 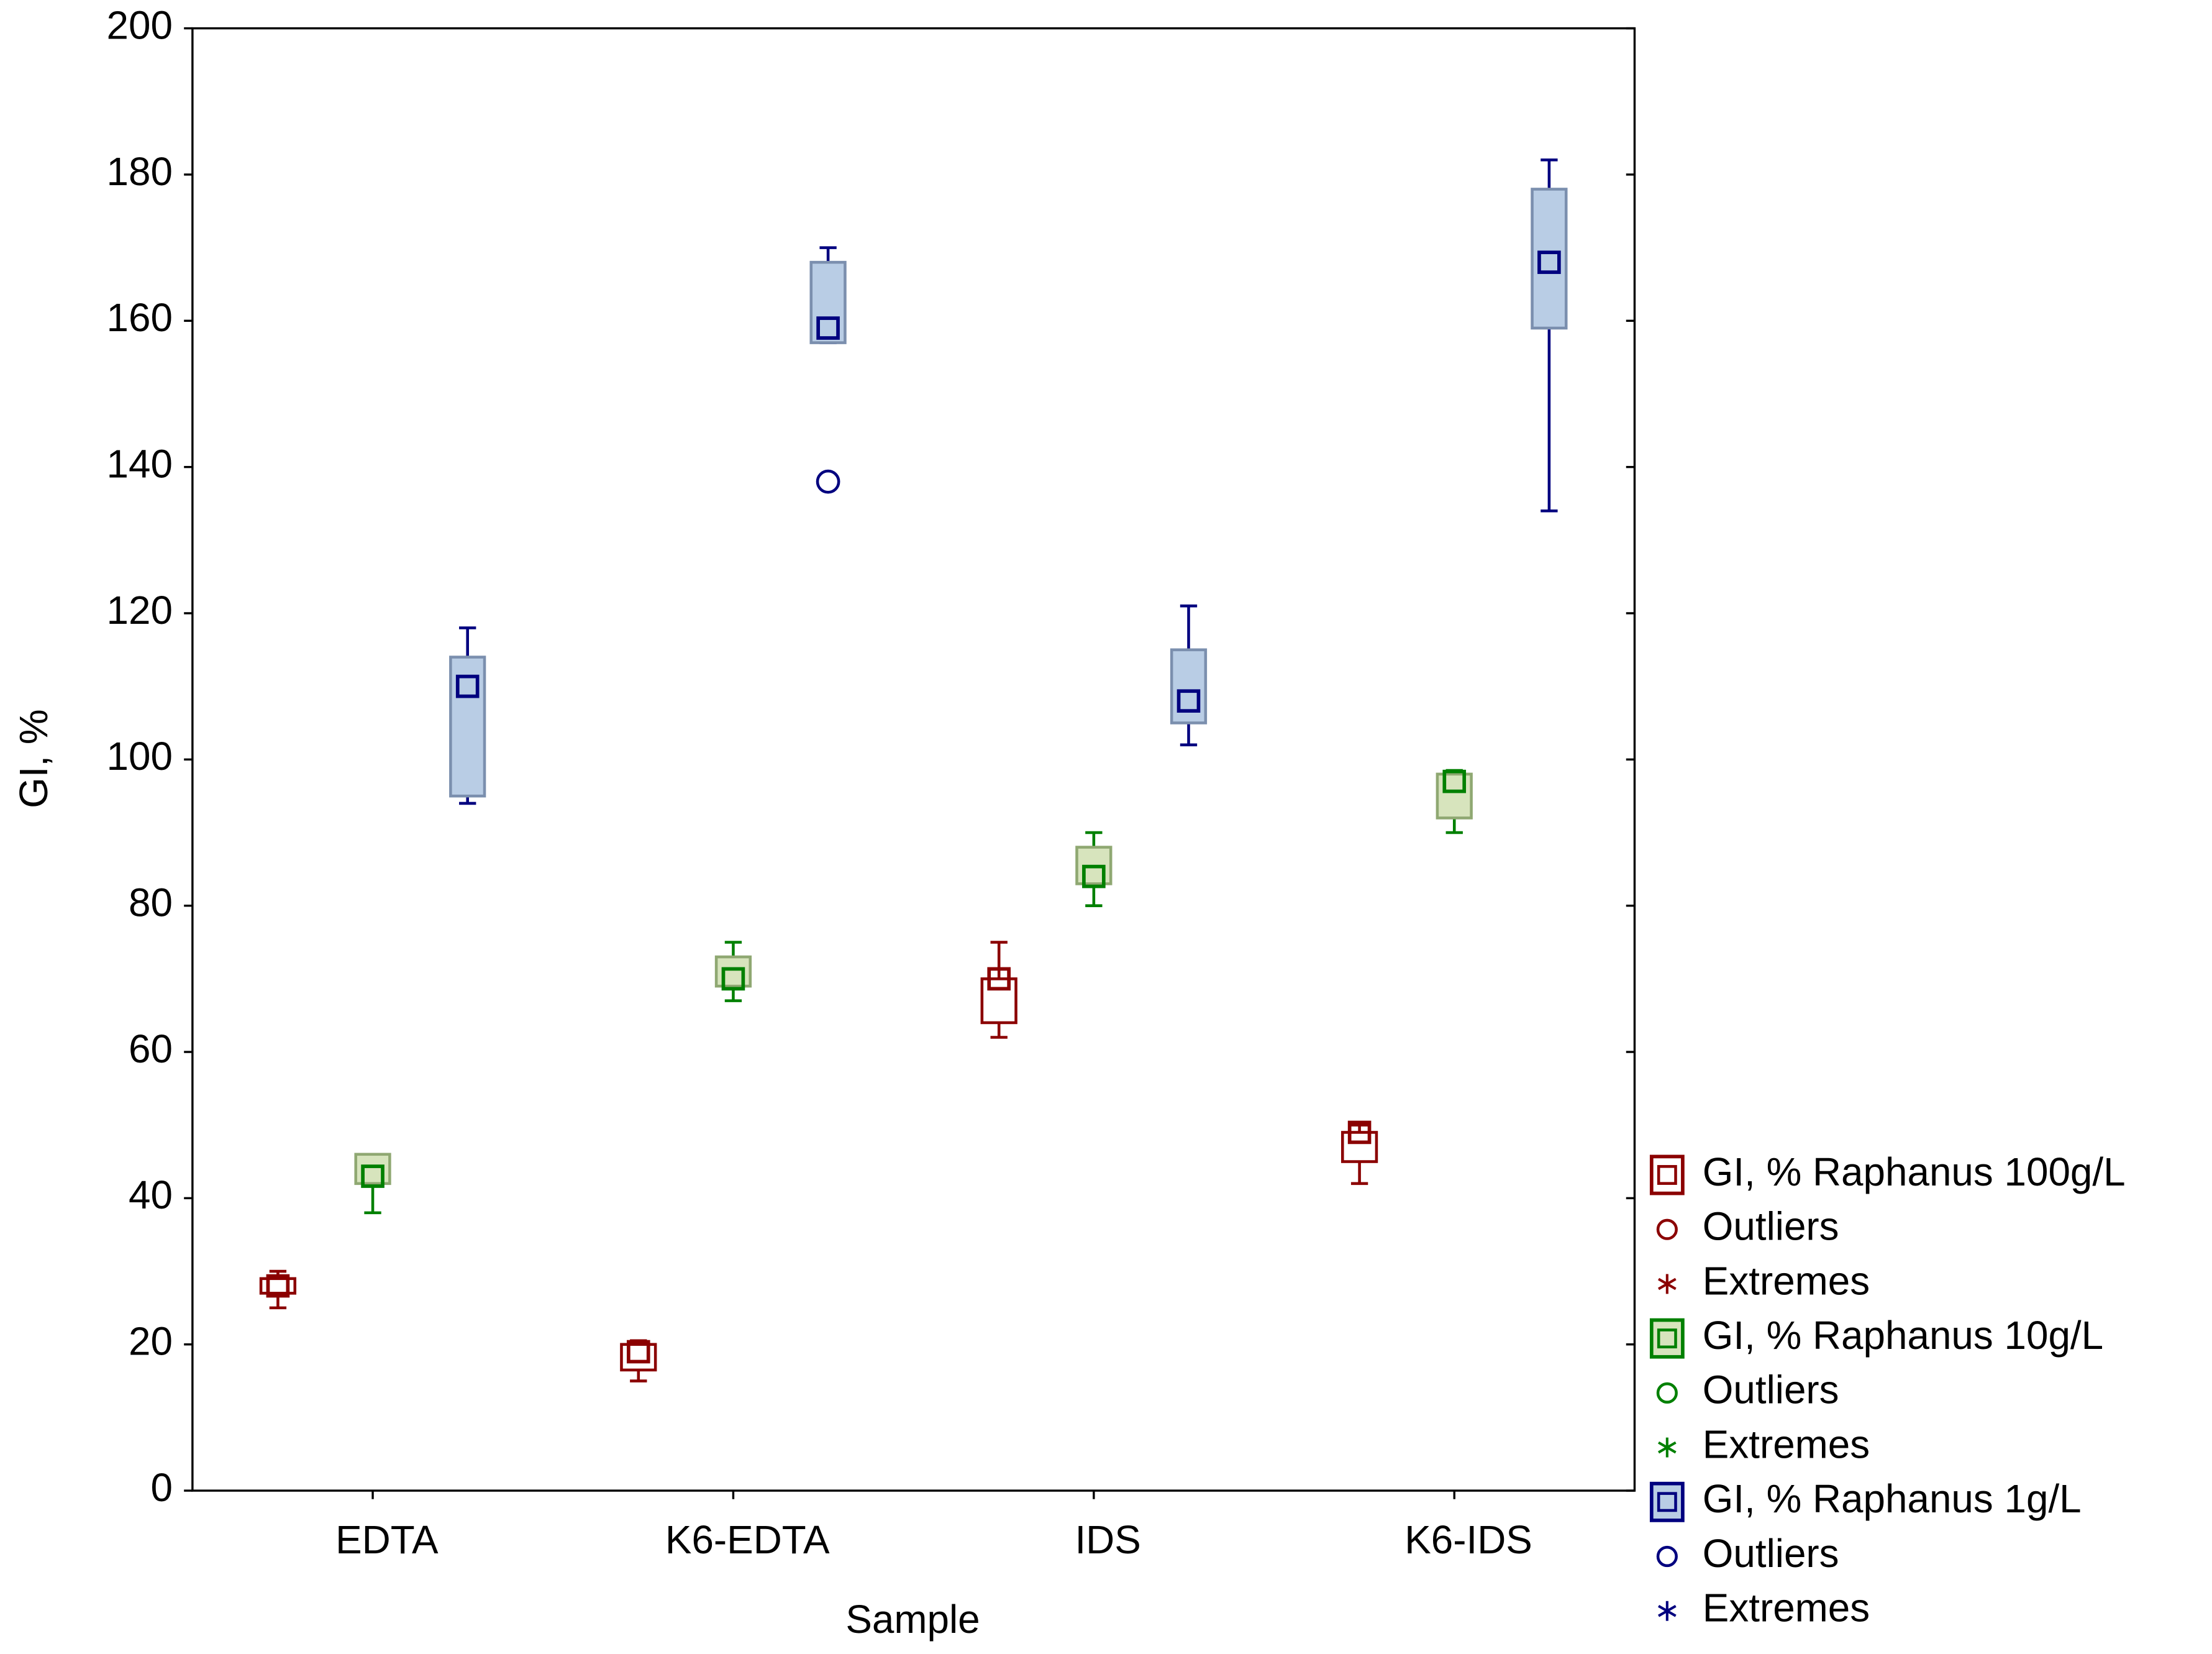 I want to click on y-tick-label: 140, so click(x=140, y=464).